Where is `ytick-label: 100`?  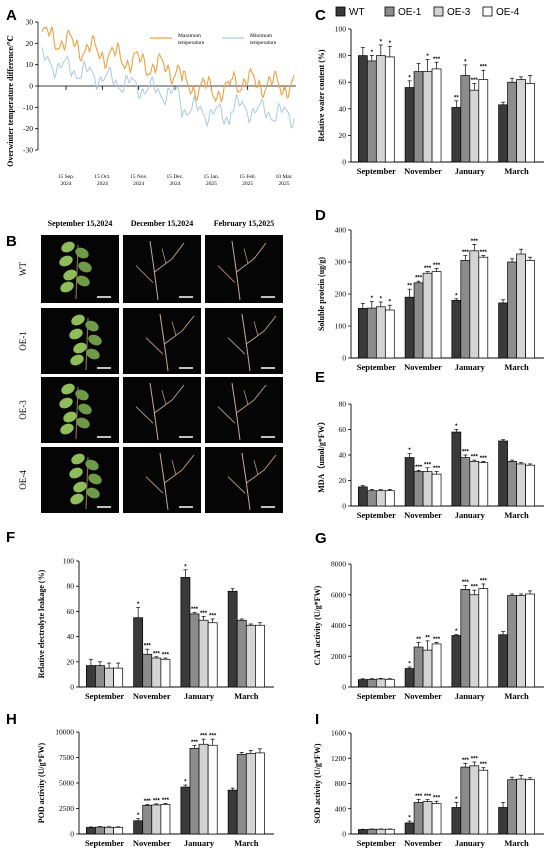 ytick-label: 100 is located at coordinates (69, 561).